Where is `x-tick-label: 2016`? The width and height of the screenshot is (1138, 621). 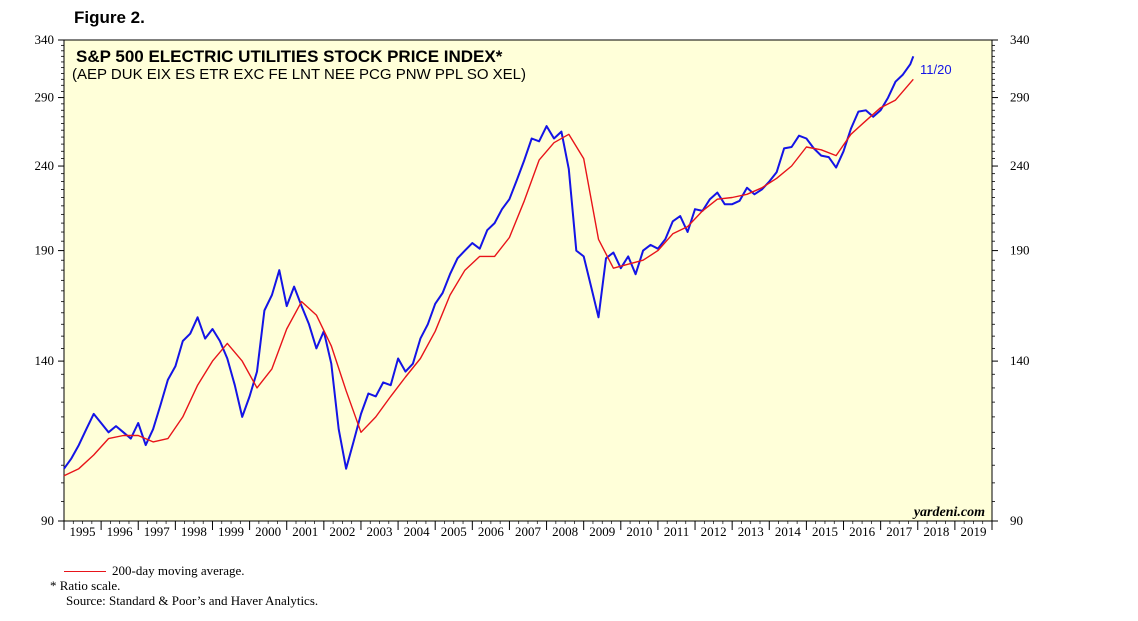
x-tick-label: 2016 is located at coordinates (862, 531).